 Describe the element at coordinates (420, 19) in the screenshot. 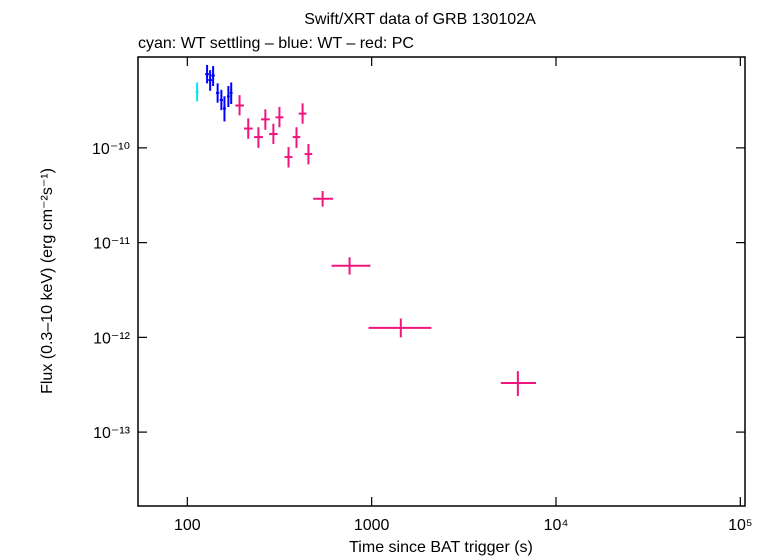

I see `chart-title: Swift/XRT data of GRB 130102A` at that location.